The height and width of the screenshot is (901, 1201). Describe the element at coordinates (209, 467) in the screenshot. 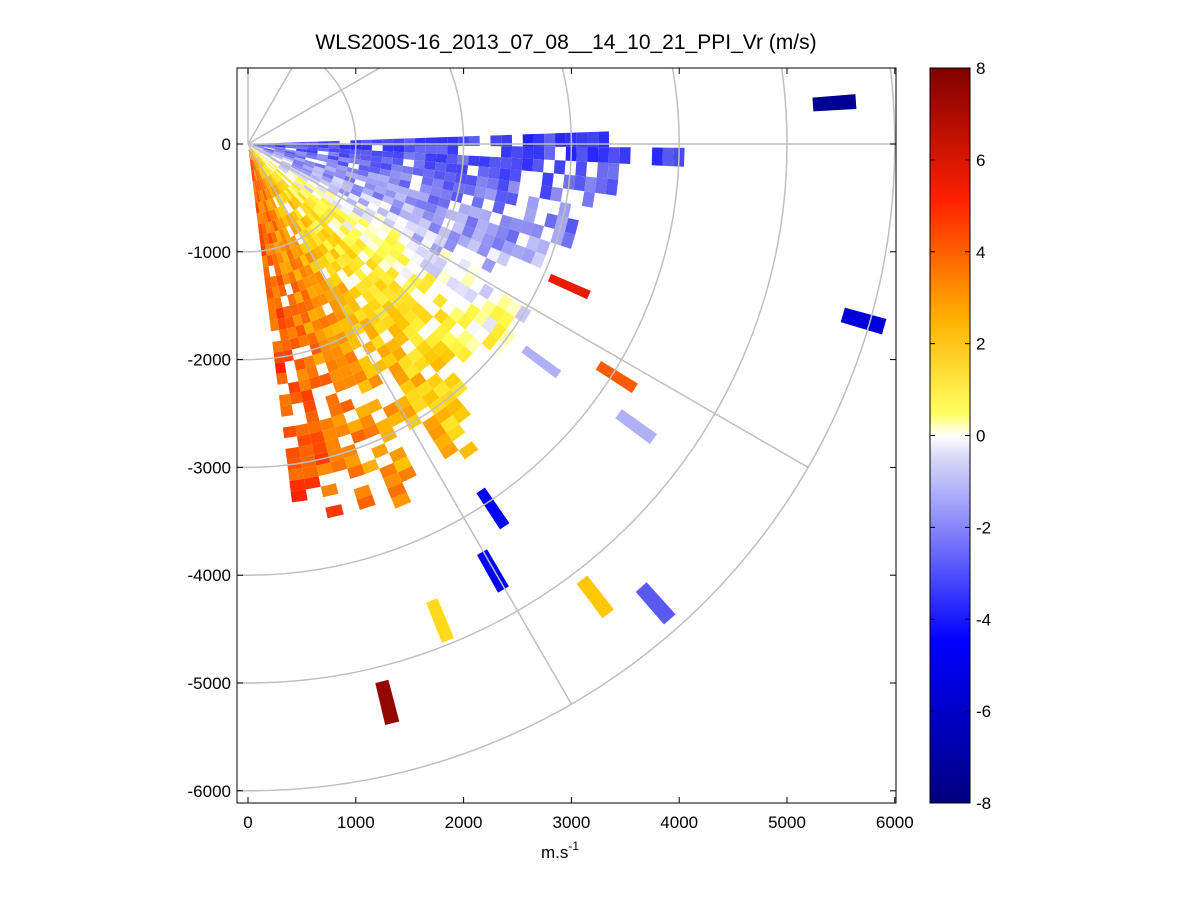

I see `y-tick-label: -3000` at that location.